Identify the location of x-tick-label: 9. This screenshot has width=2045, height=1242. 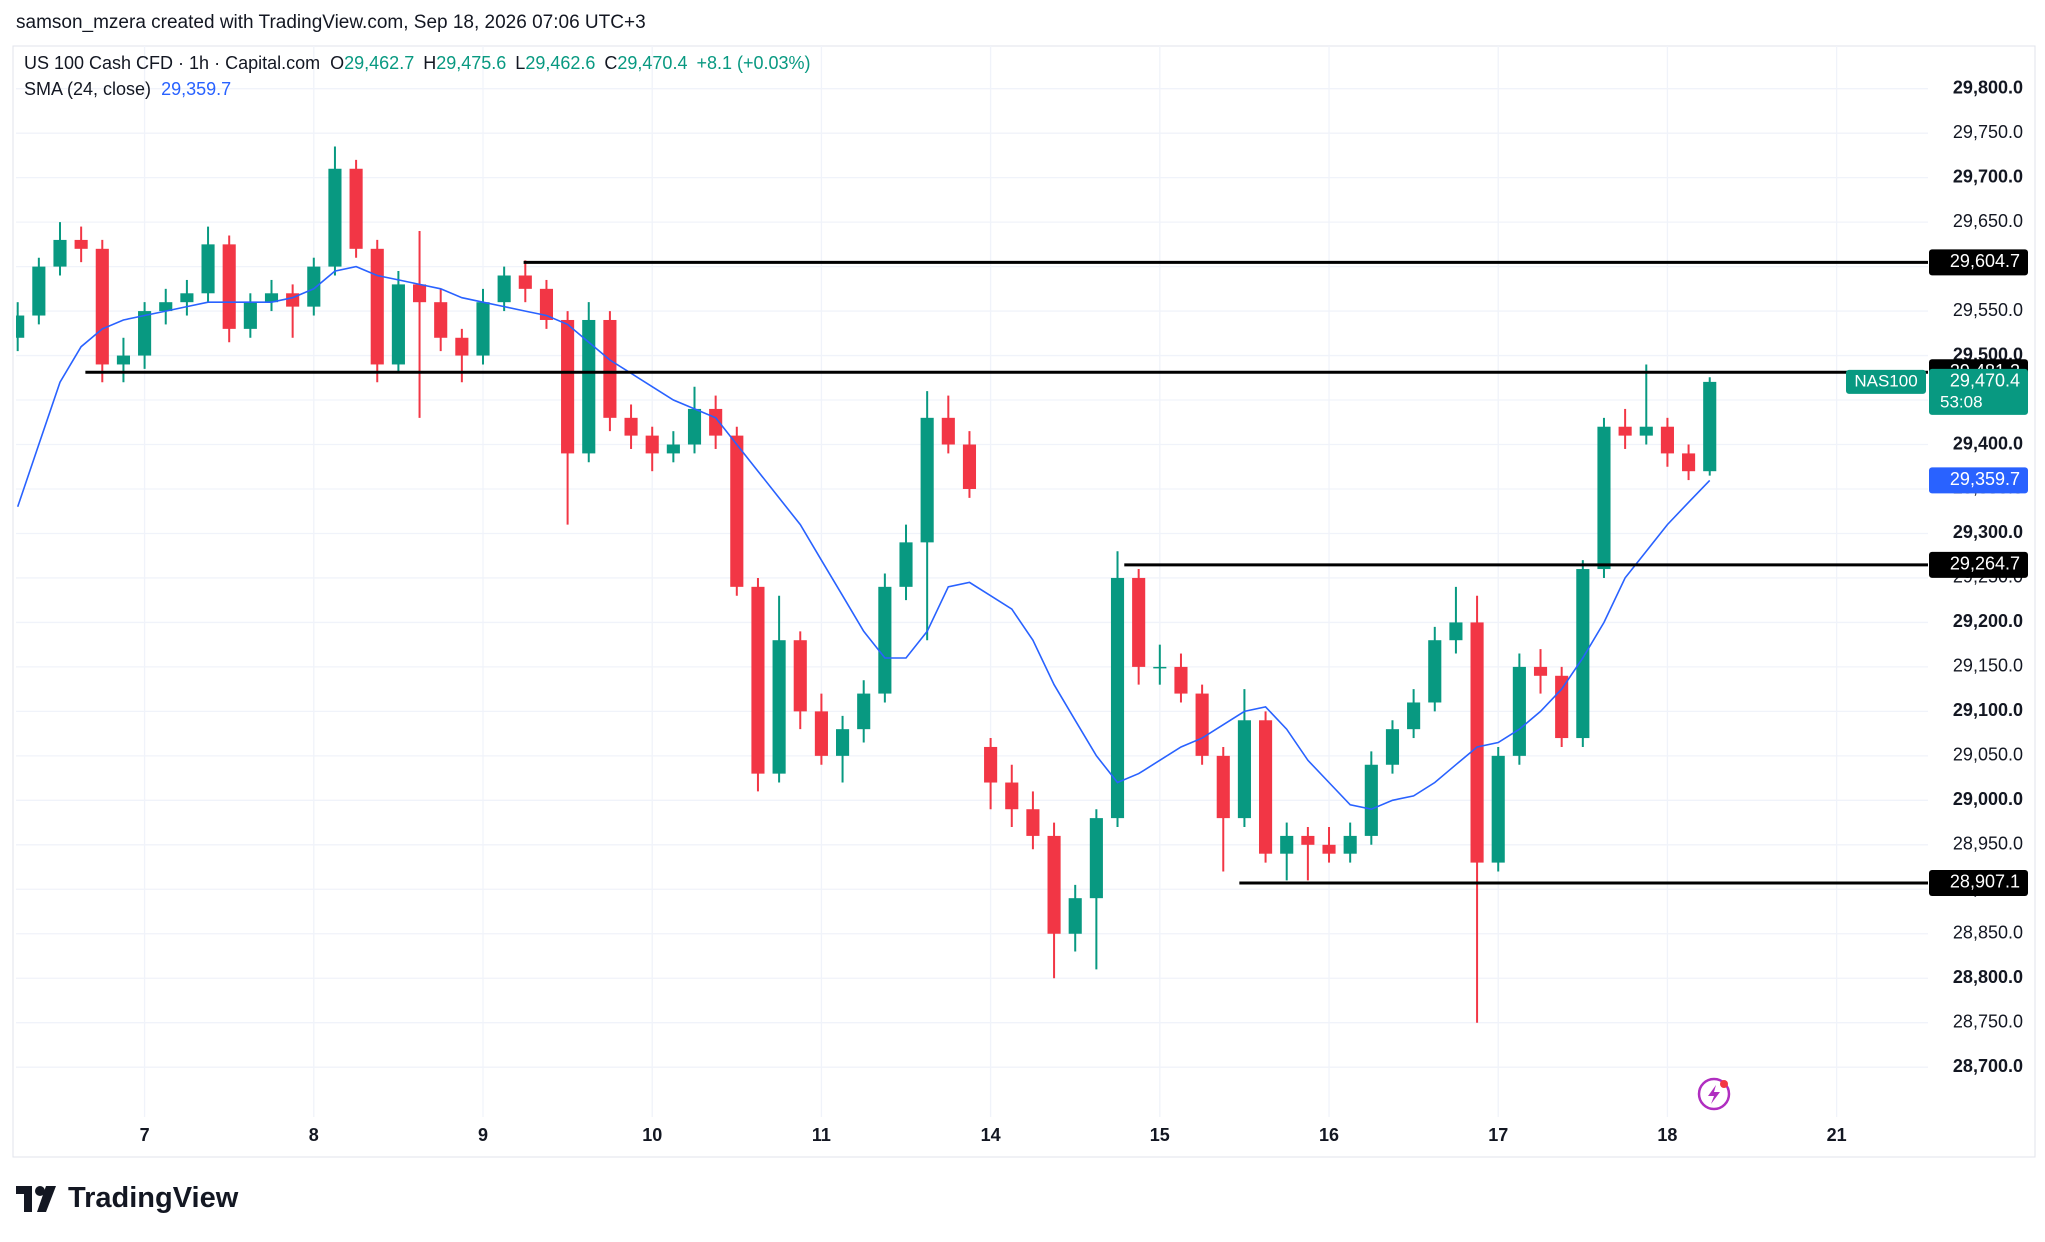
(483, 1135).